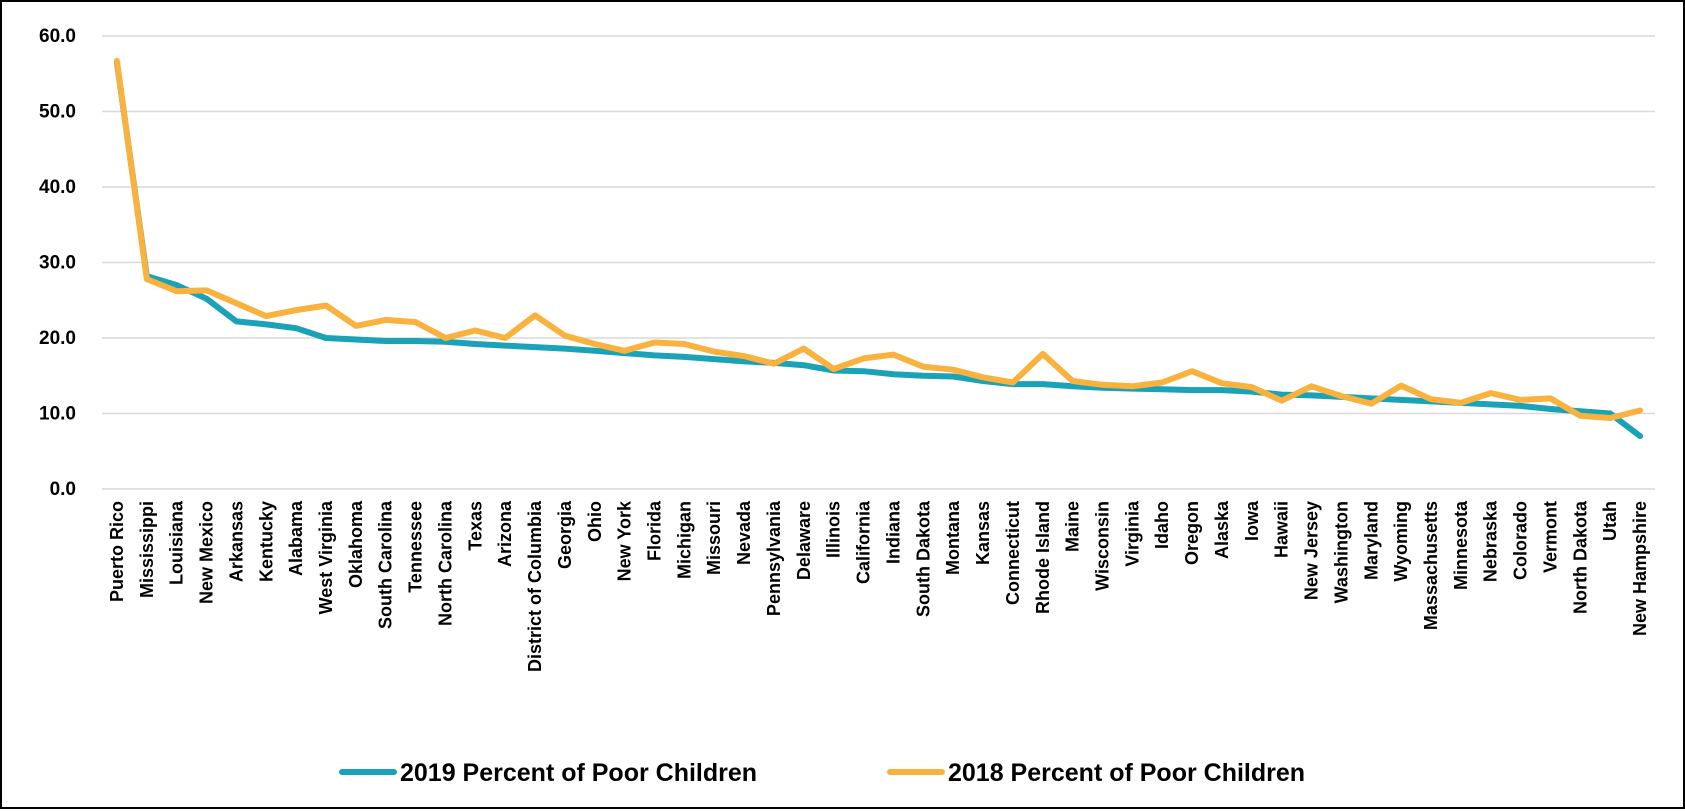 The image size is (1685, 811). What do you see at coordinates (625, 540) in the screenshot?
I see `x-tick-label: New York` at bounding box center [625, 540].